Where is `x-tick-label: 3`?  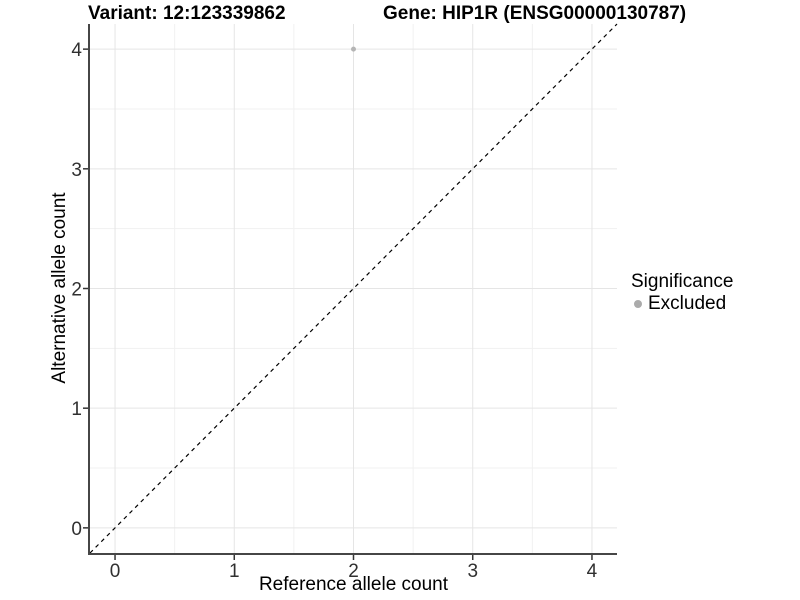 x-tick-label: 3 is located at coordinates (472, 571).